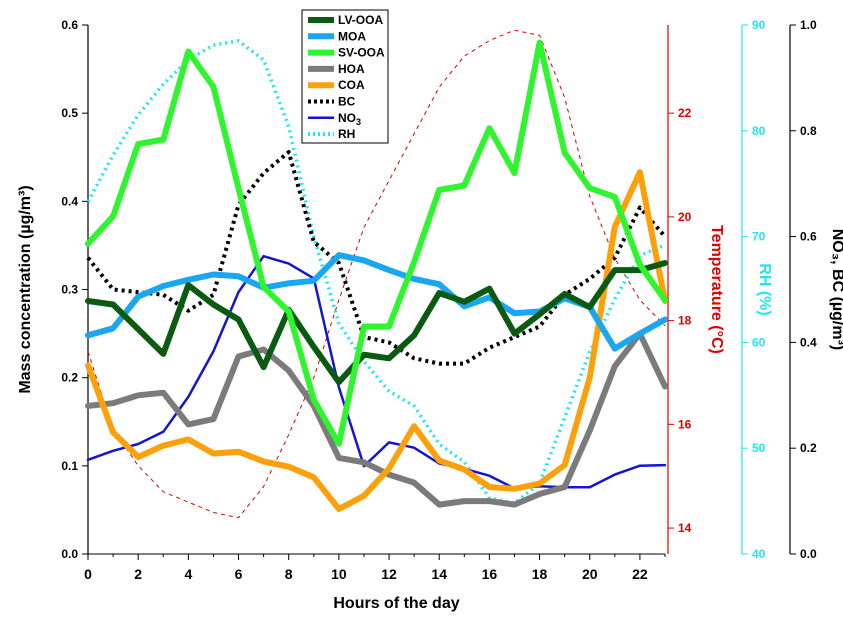 This screenshot has height=617, width=843. What do you see at coordinates (336, 85) in the screenshot?
I see `legend-item-coa: COA` at bounding box center [336, 85].